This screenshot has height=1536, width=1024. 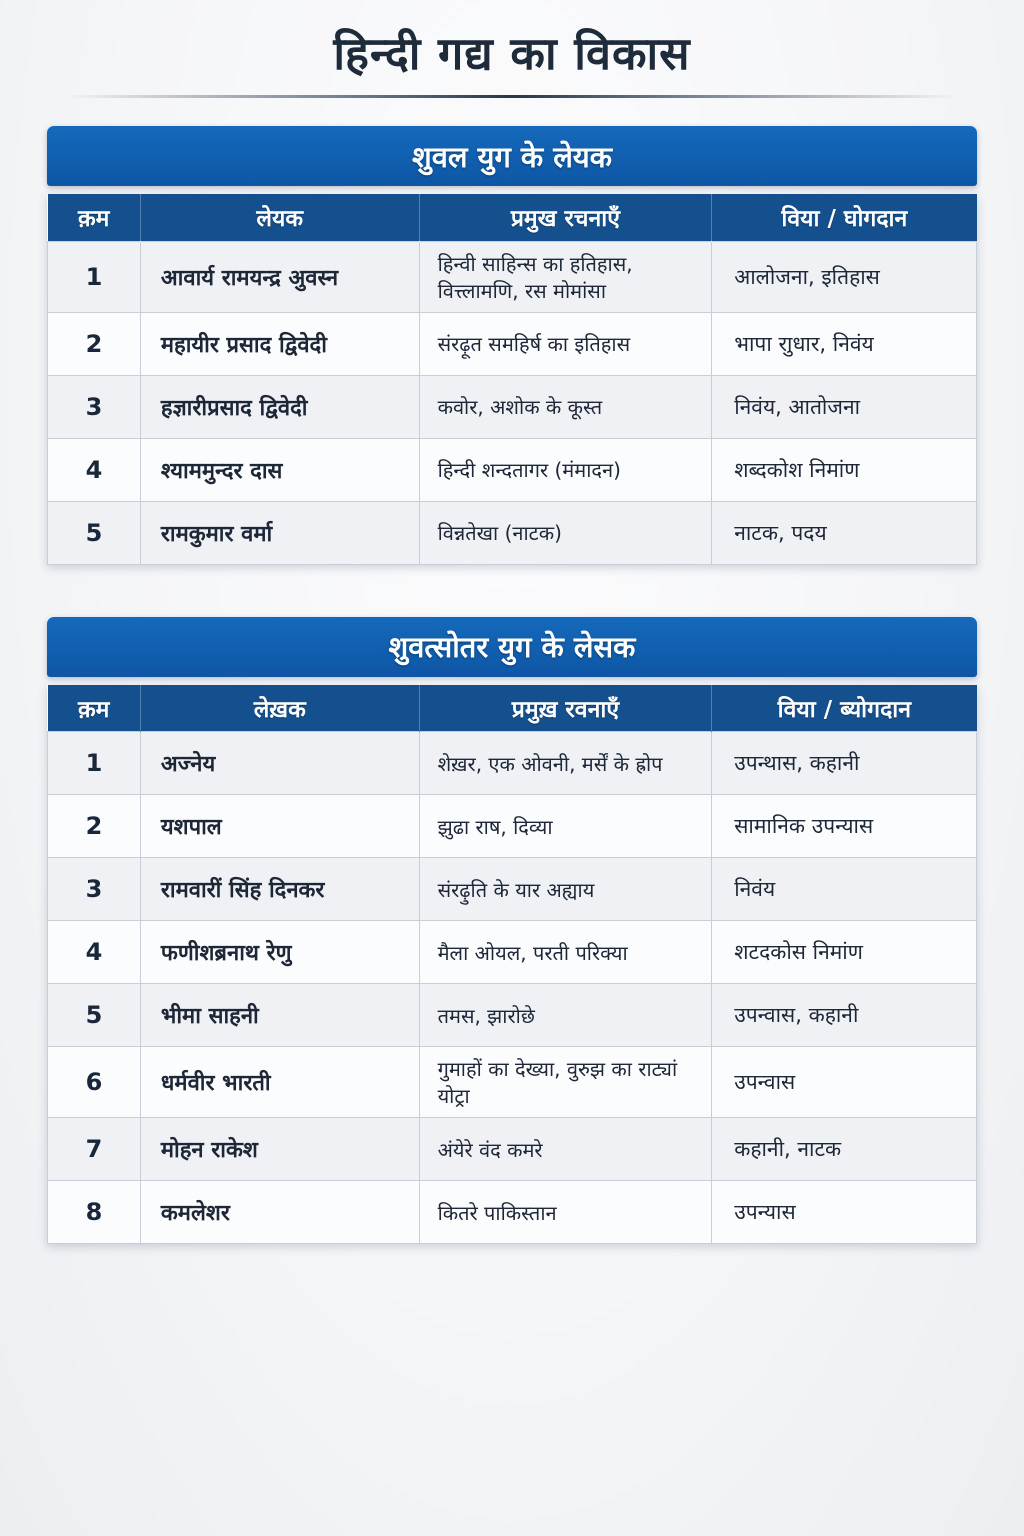 I want to click on table-row: 5 रामकुमार वर्मा विन्नतेखा (नाटक) नाटक, पदय, so click(x=512, y=532).